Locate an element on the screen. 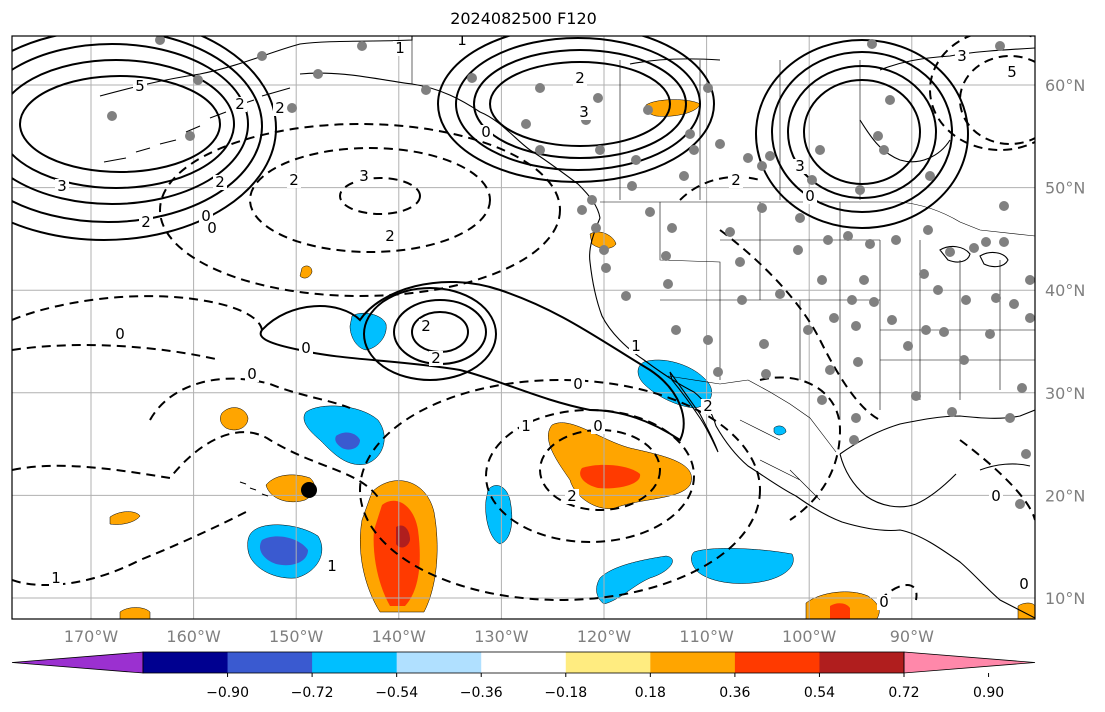  latitude-labels: 10°N 20°N 30°N 40°N 50°N 60°N is located at coordinates (1065, 342).